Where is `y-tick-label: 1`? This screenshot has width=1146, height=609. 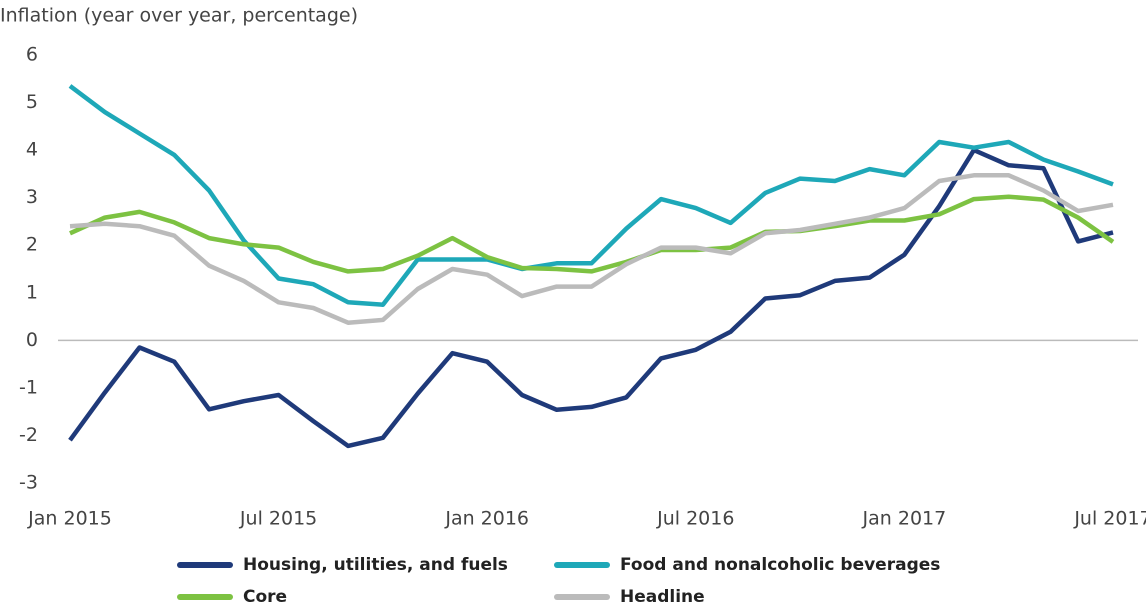
y-tick-label: 1 is located at coordinates (32, 292).